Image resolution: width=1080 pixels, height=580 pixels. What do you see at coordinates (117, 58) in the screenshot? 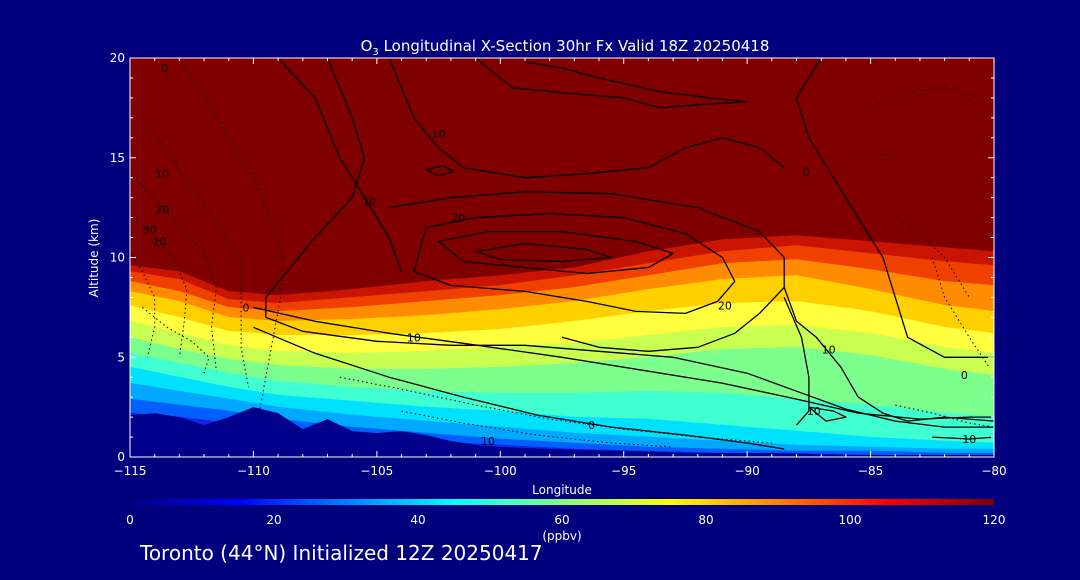
I see `y-tick-label: 20` at bounding box center [117, 58].